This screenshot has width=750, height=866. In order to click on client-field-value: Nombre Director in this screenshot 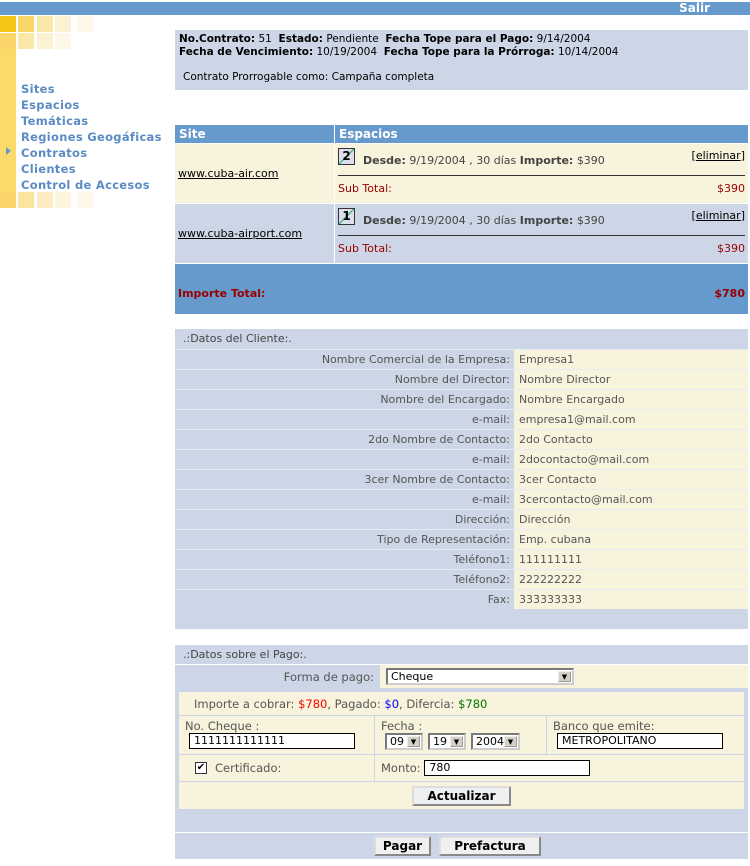, I will do `click(631, 379)`.